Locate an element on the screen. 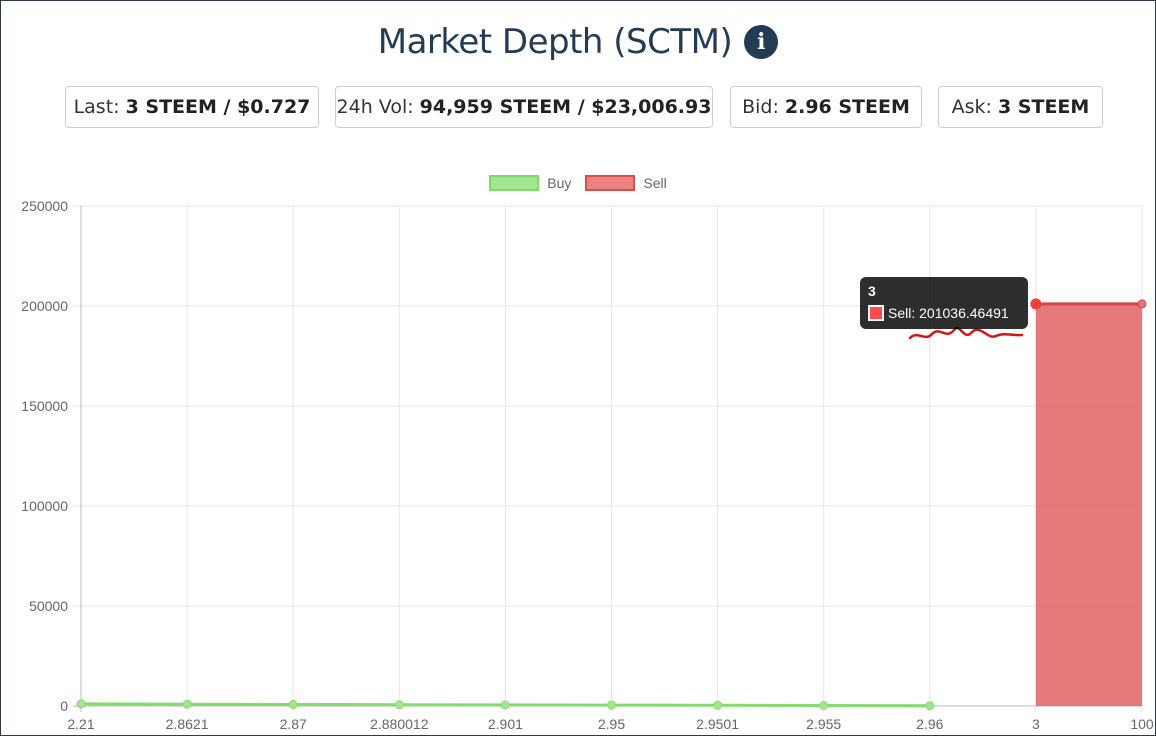 Image resolution: width=1156 pixels, height=736 pixels. x-tick-label: 2.901 is located at coordinates (505, 724).